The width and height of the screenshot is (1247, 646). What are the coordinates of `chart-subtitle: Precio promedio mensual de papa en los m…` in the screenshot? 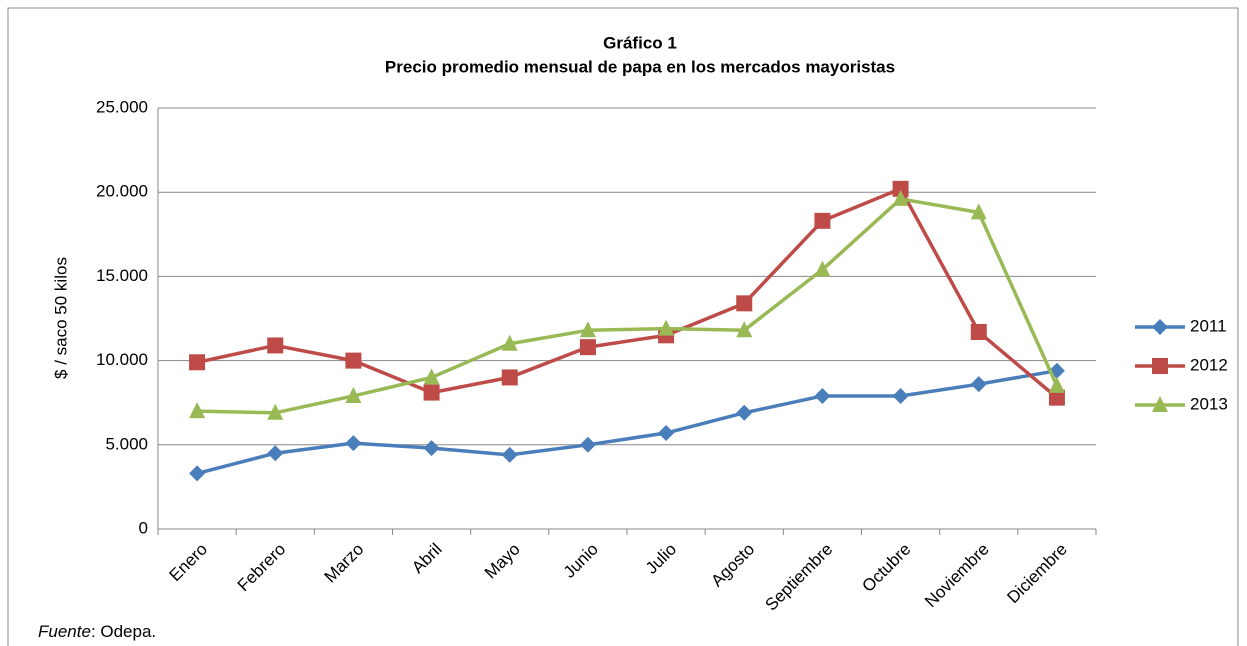 It's located at (640, 66).